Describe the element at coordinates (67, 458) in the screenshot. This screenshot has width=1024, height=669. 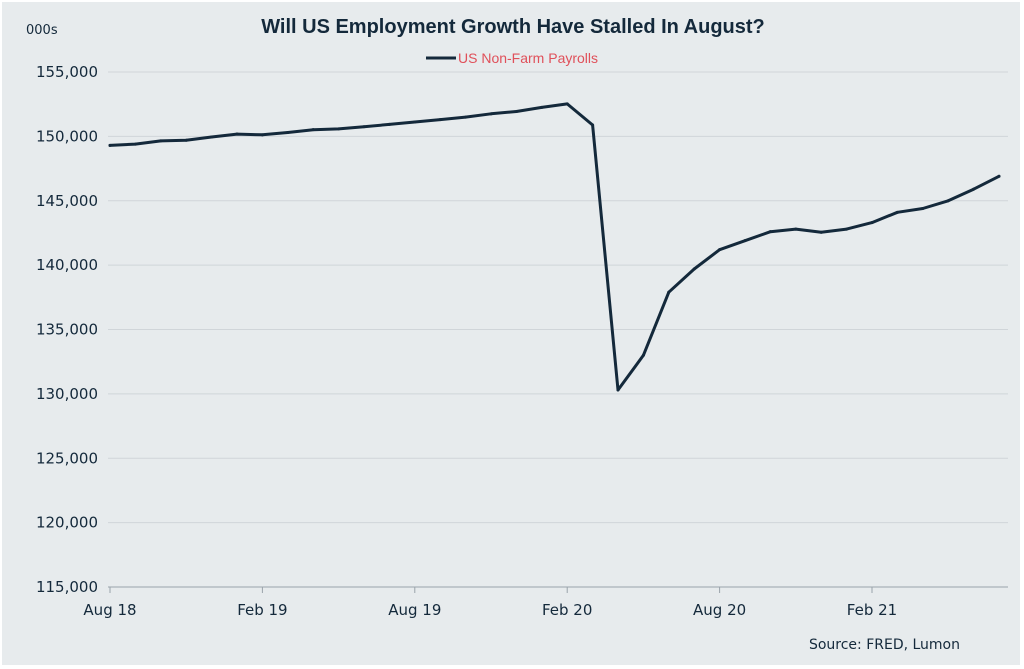
I see `y-tick-label: 125,000` at that location.